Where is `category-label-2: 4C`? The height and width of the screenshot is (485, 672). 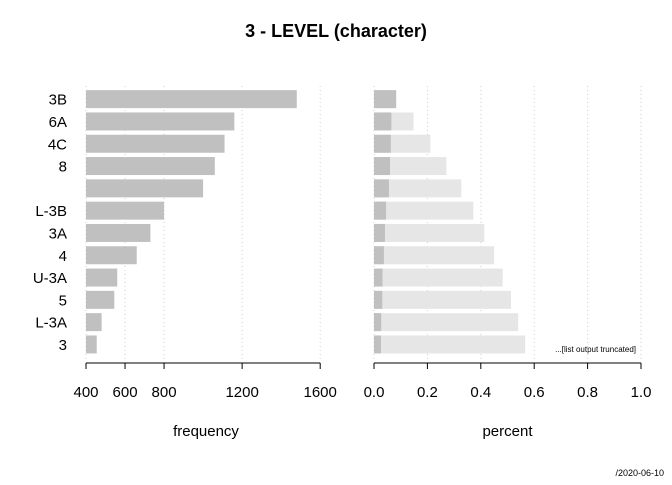
category-label-2: 4C is located at coordinates (57, 144).